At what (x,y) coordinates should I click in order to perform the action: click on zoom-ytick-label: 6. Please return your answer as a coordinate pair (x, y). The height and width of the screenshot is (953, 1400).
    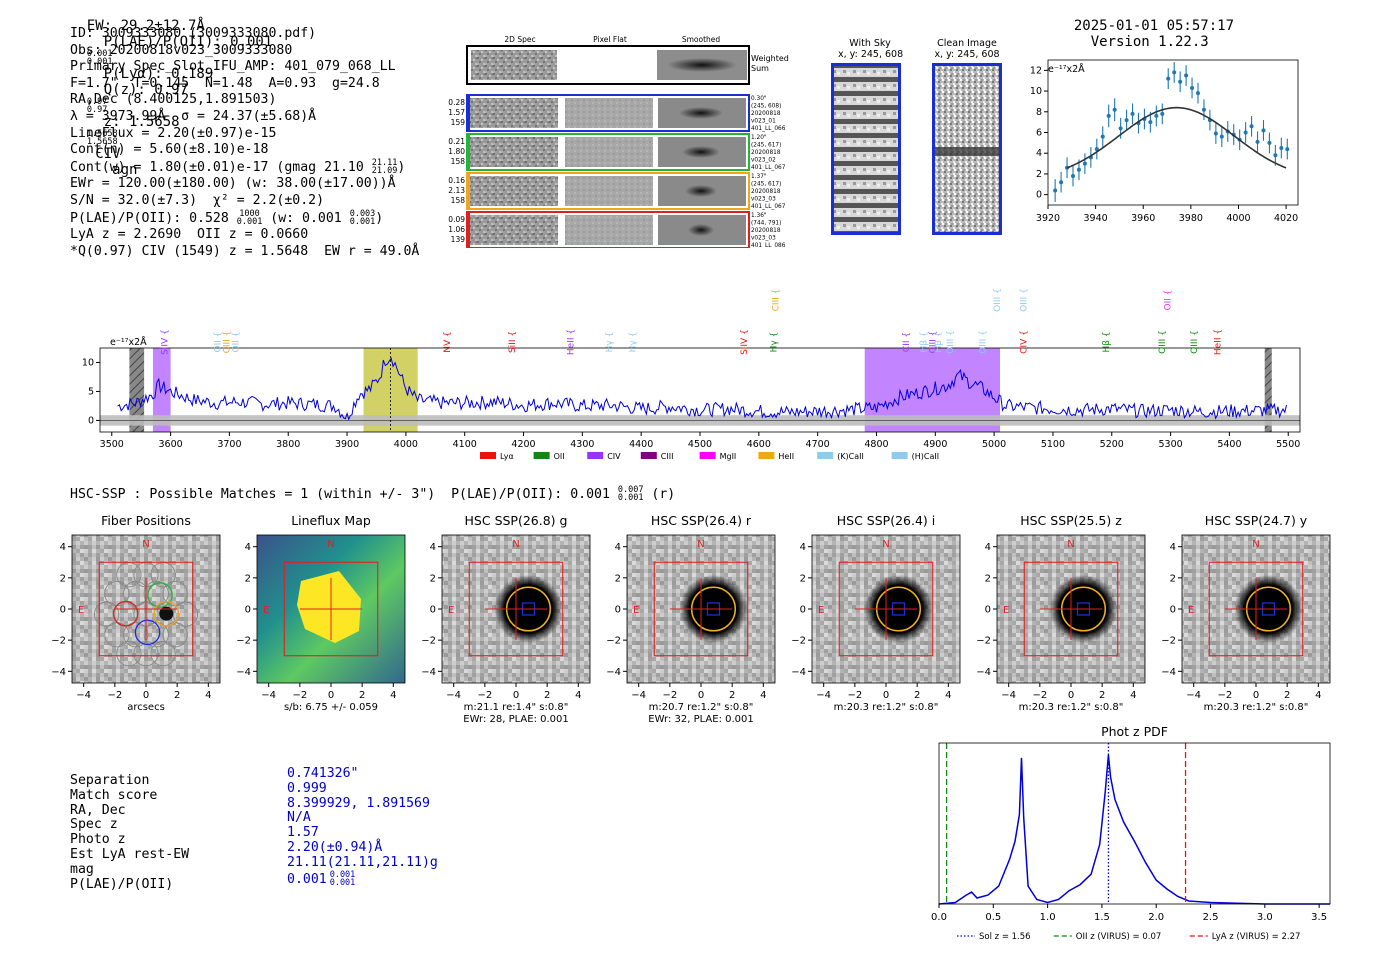
    Looking at the image, I should click on (1039, 133).